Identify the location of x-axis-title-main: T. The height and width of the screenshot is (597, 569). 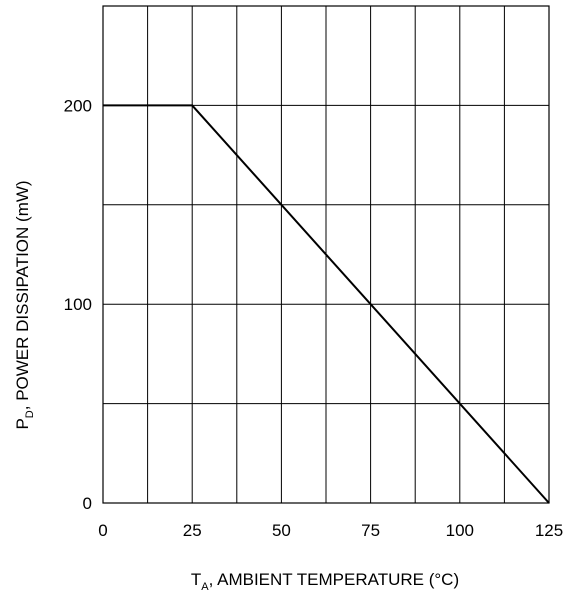
(196, 579).